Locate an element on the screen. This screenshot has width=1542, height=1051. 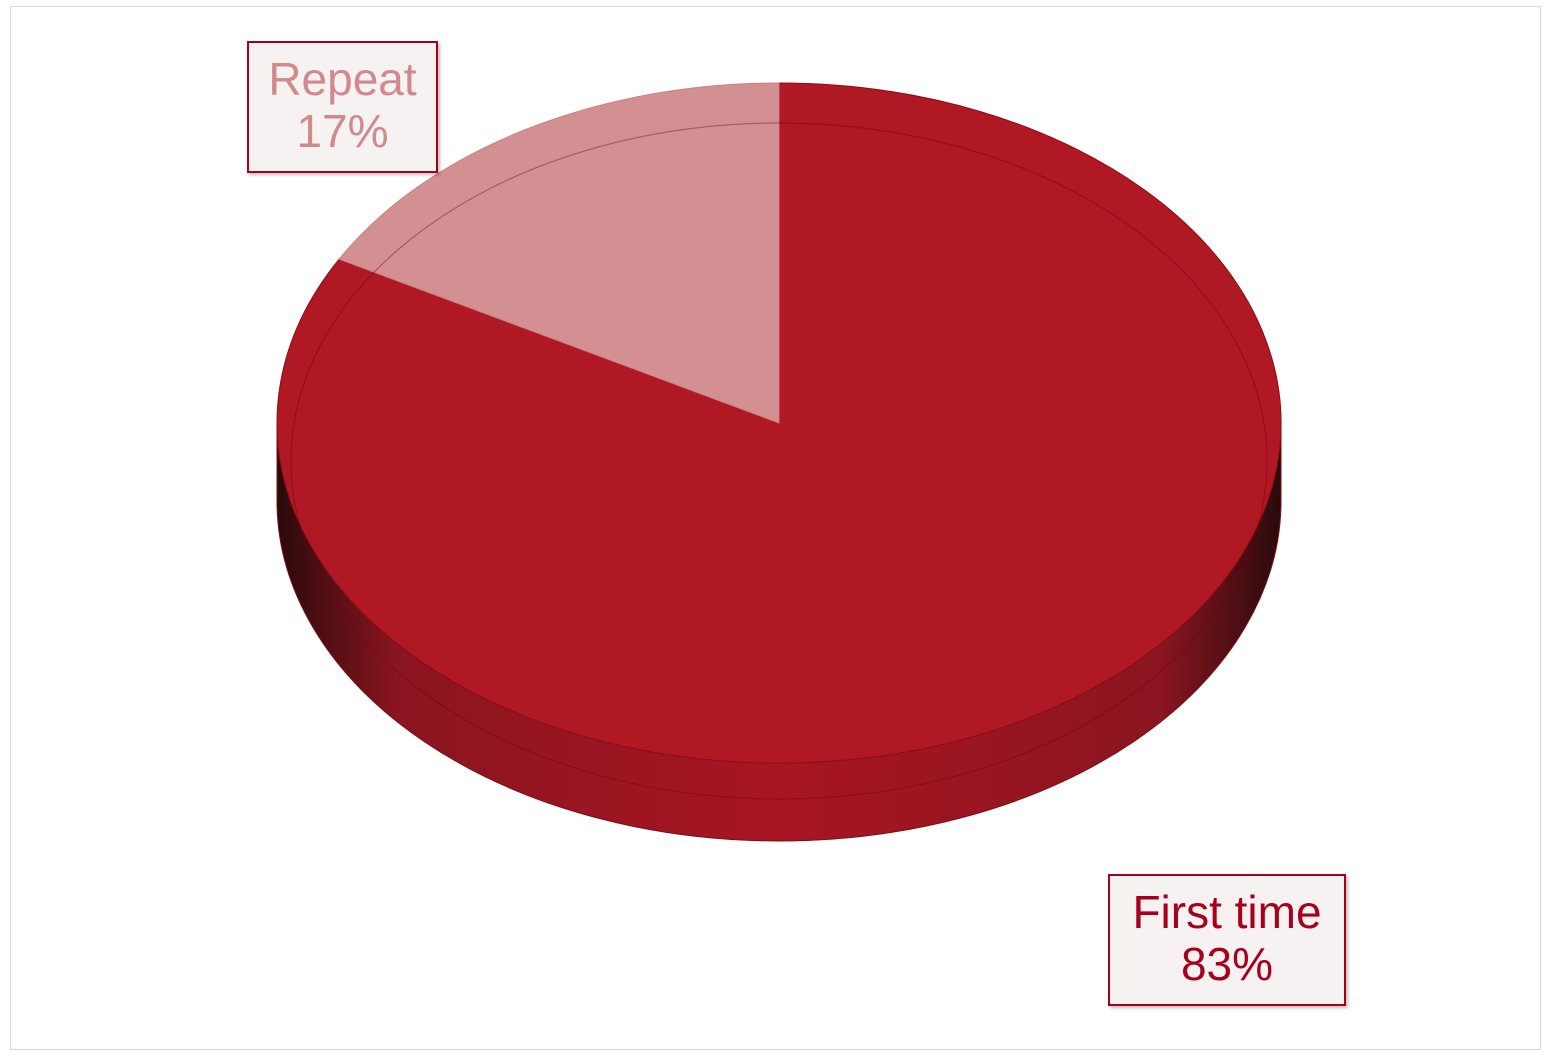
pie-slice-highlight-repeat is located at coordinates (559, 253).